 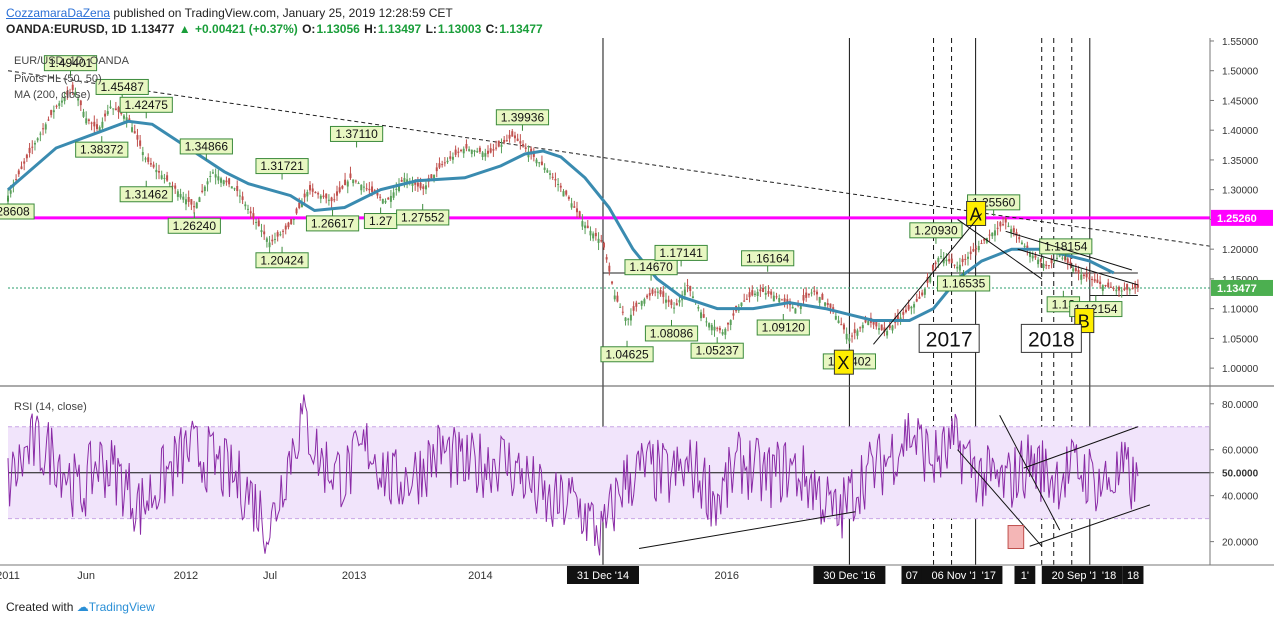 What do you see at coordinates (989, 576) in the screenshot?
I see `x-tick-label: '17` at bounding box center [989, 576].